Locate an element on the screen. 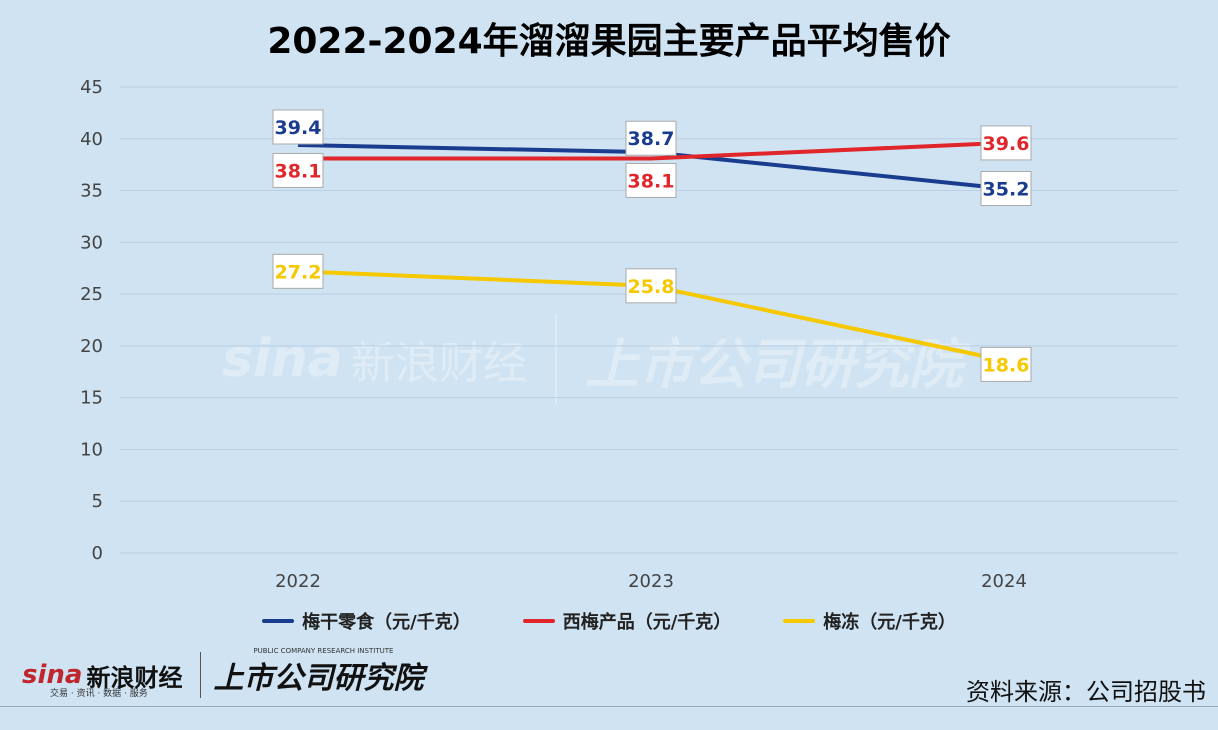 The height and width of the screenshot is (730, 1218). data-label-1-2: 39.6 is located at coordinates (1006, 144).